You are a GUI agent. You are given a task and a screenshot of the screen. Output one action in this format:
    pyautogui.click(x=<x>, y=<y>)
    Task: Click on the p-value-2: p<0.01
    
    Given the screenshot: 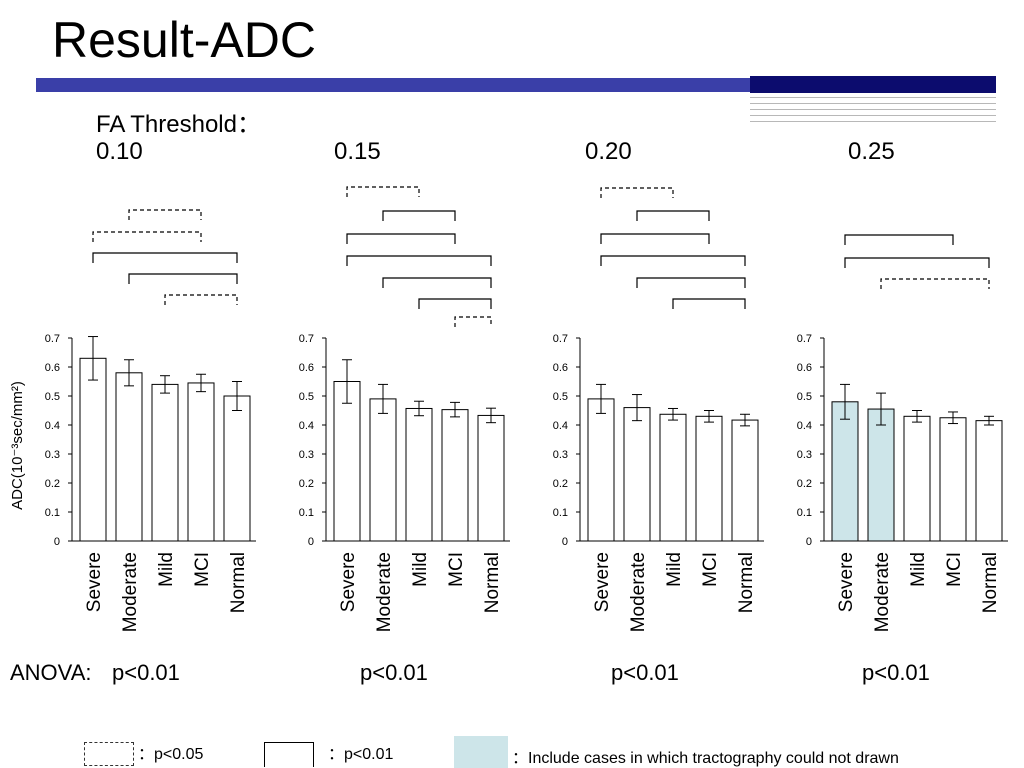 What is the action you would take?
    pyautogui.click(x=645, y=672)
    